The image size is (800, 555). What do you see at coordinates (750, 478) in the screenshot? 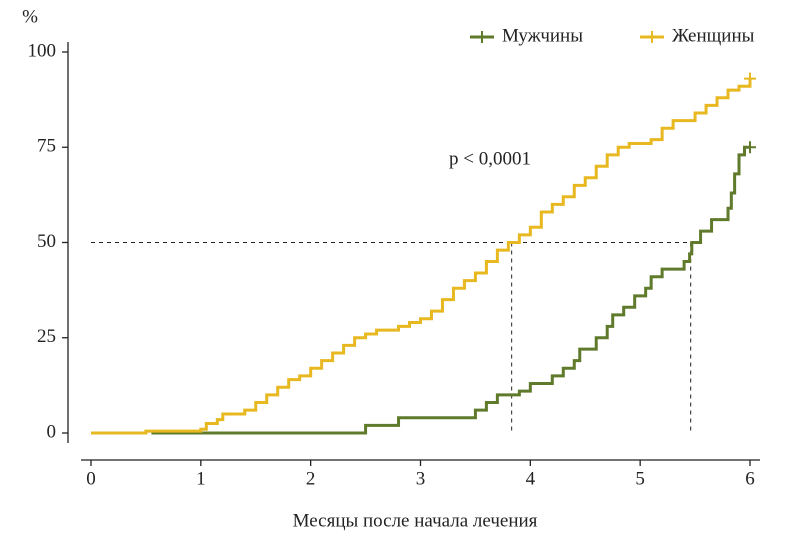
I see `x-tick-label: 6` at bounding box center [750, 478].